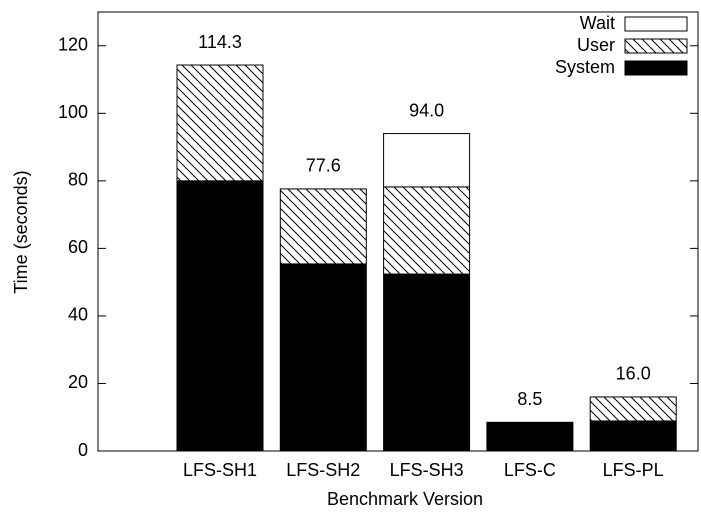 The width and height of the screenshot is (701, 512). What do you see at coordinates (529, 399) in the screenshot?
I see `total-label: 8.5` at bounding box center [529, 399].